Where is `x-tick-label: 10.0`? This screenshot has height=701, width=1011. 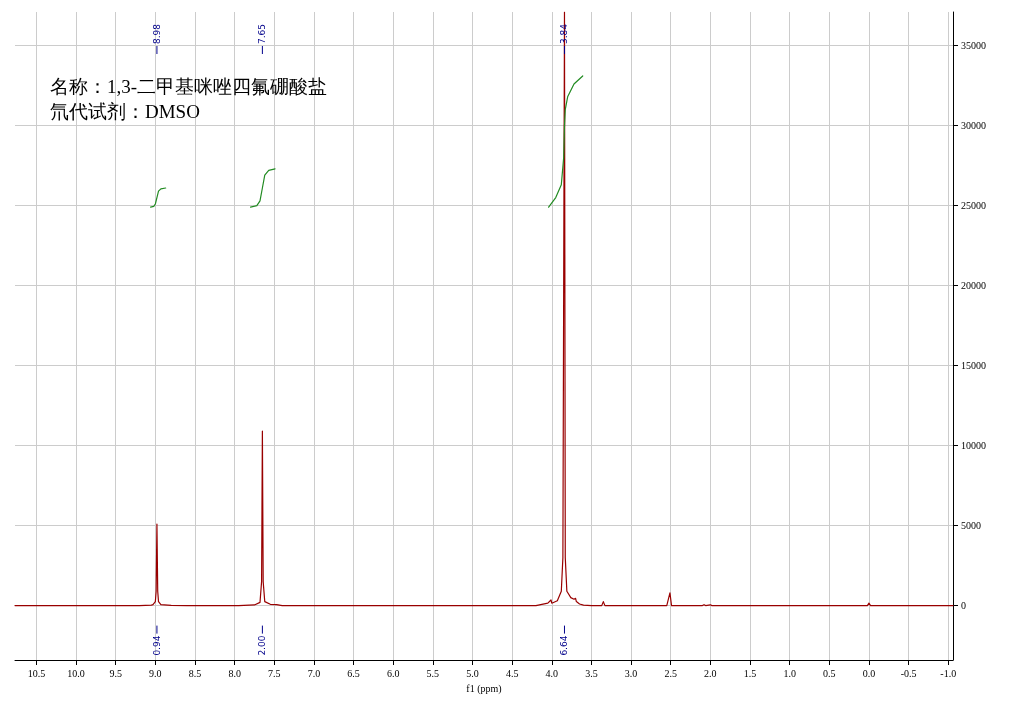 x-tick-label: 10.0 is located at coordinates (76, 673).